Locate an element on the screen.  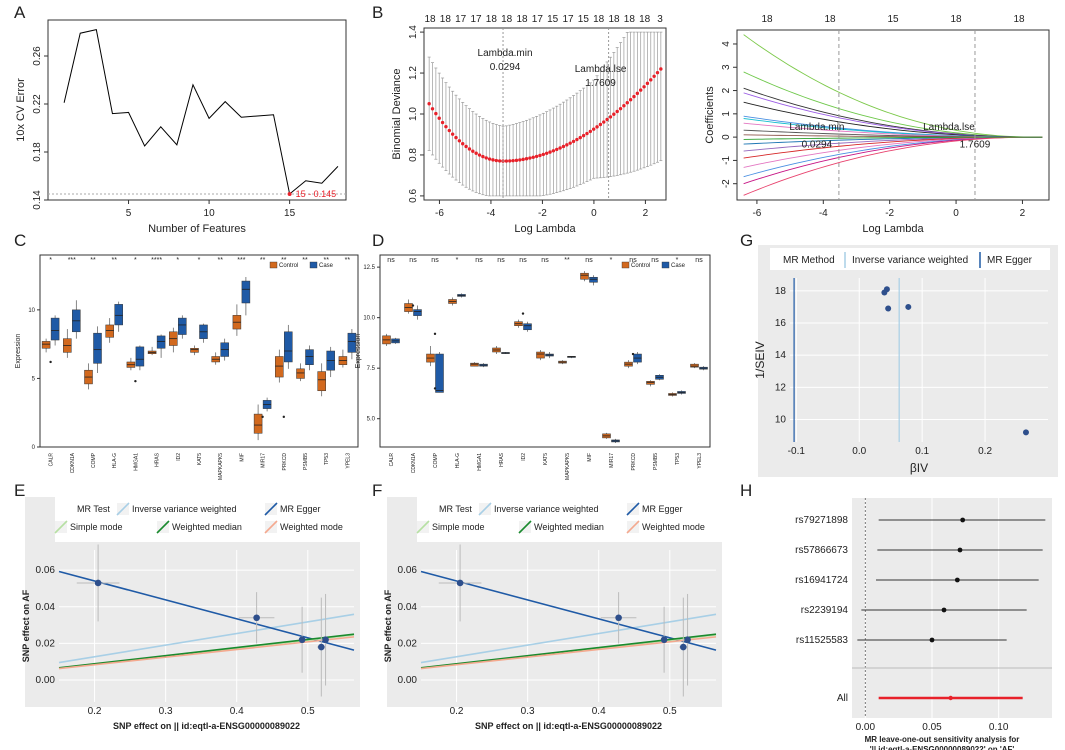
panel-label-c: C is located at coordinates (20, 240).